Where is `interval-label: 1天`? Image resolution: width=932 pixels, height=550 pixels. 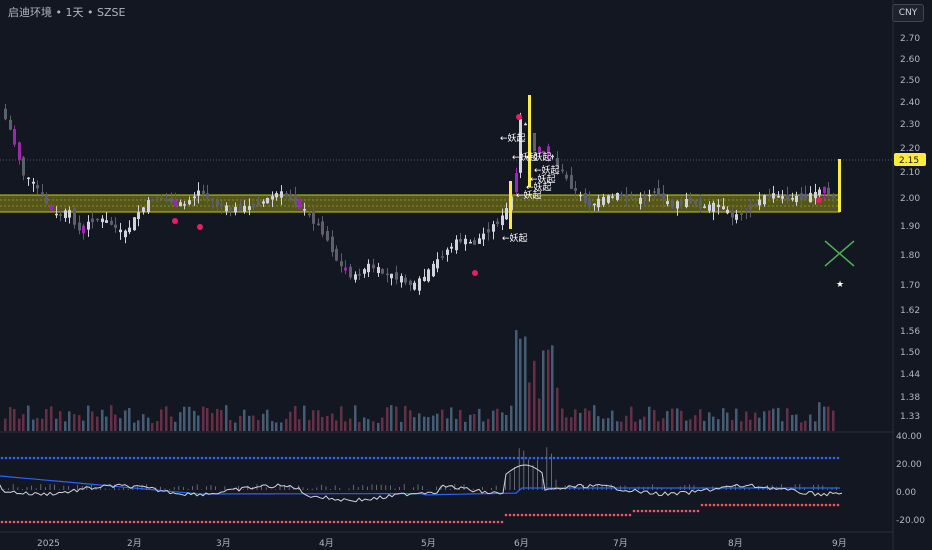
interval-label: 1天 is located at coordinates (74, 12).